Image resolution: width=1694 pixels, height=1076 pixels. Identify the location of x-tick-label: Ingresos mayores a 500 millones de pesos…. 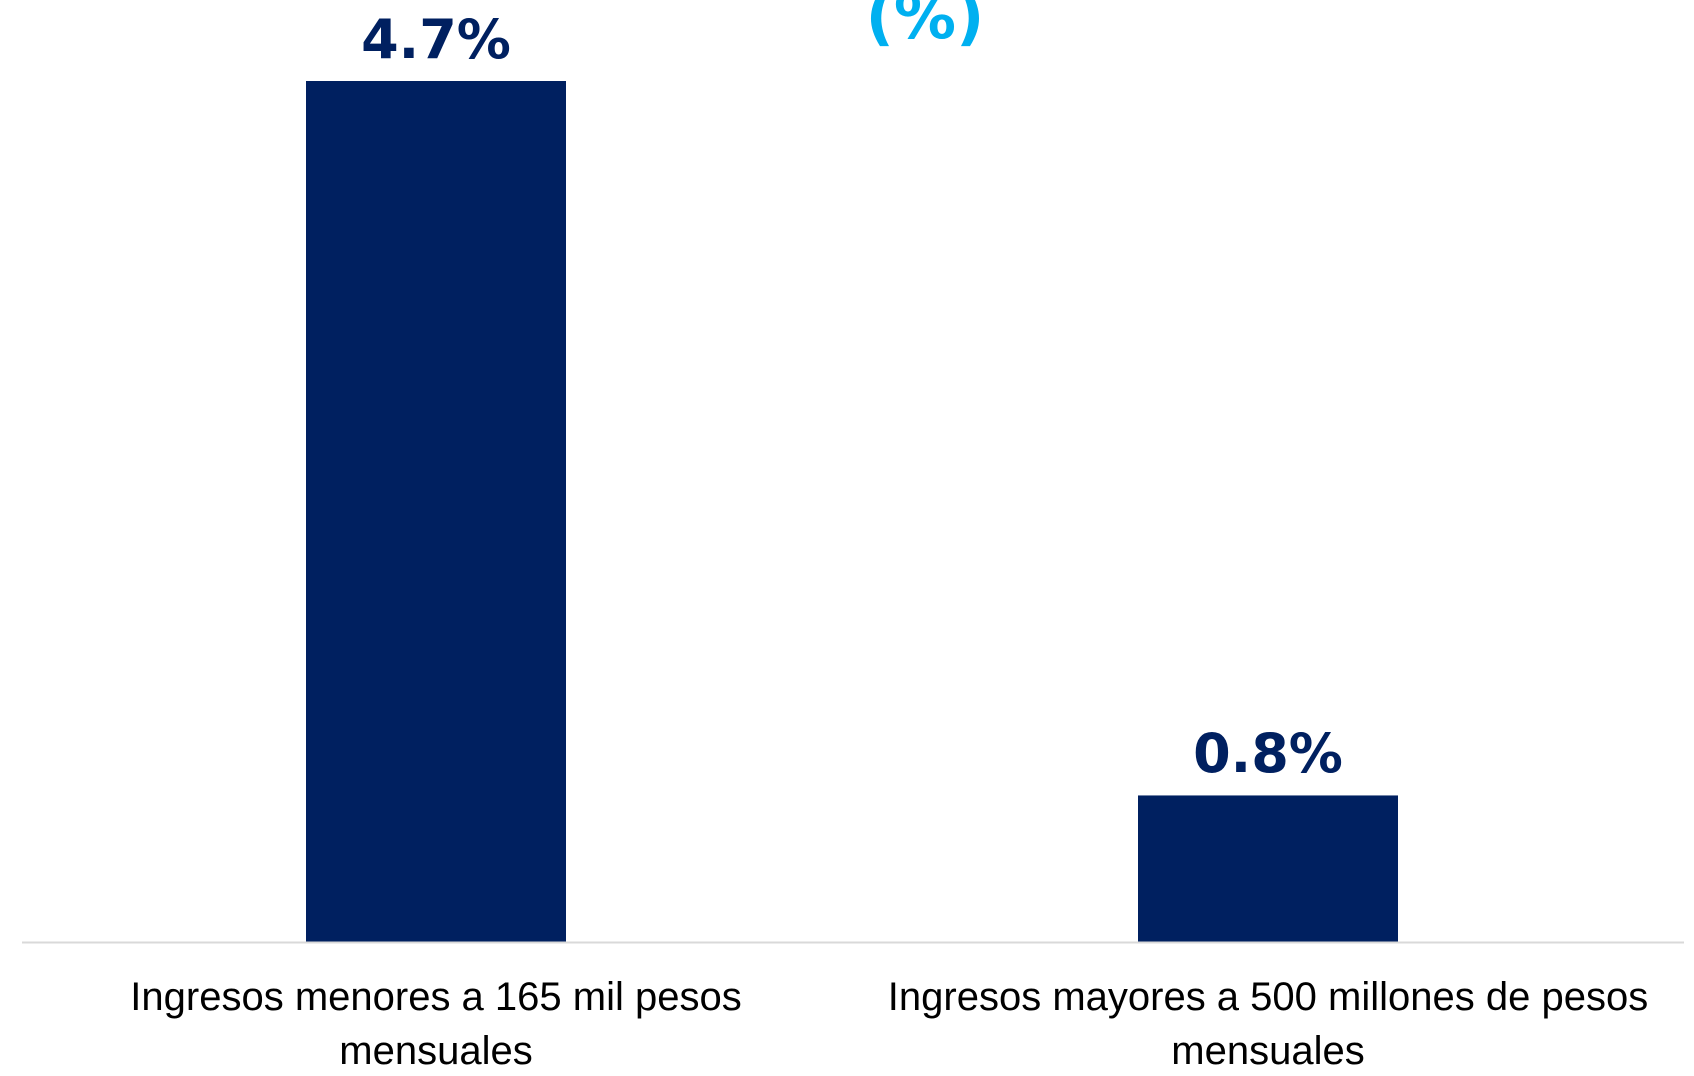
(1268, 1024).